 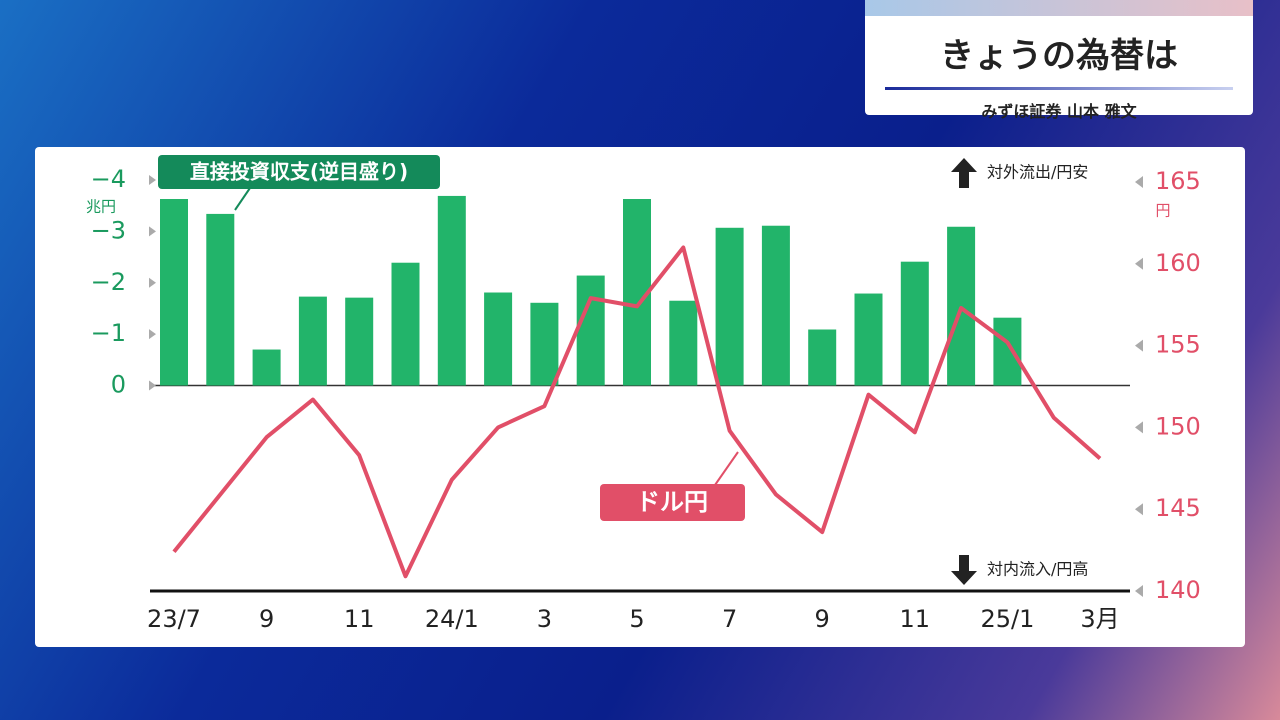 I want to click on y2-tick-label: 155, so click(x=1178, y=345).